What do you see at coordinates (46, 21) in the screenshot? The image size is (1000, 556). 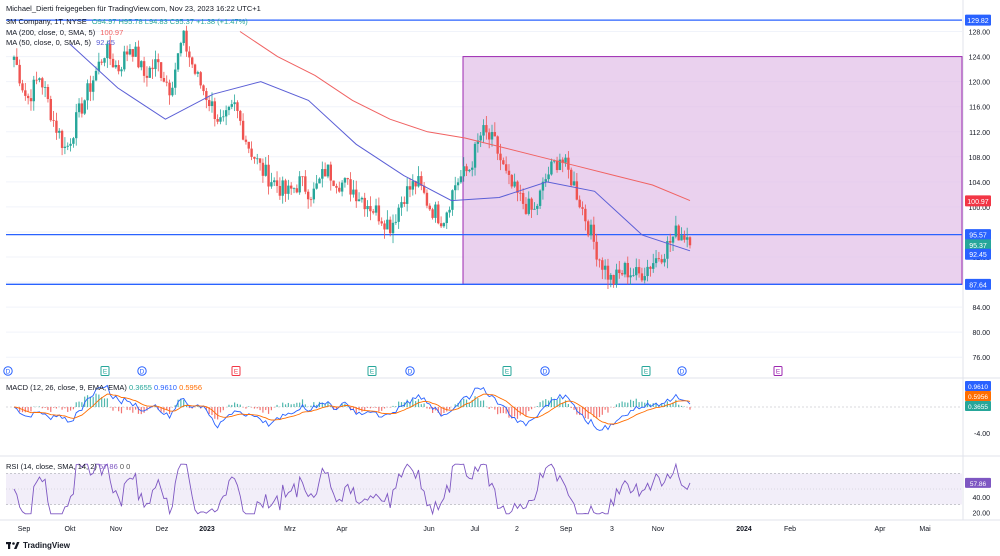 I see `symbol-name: 3M Company, 1T, NYSE` at bounding box center [46, 21].